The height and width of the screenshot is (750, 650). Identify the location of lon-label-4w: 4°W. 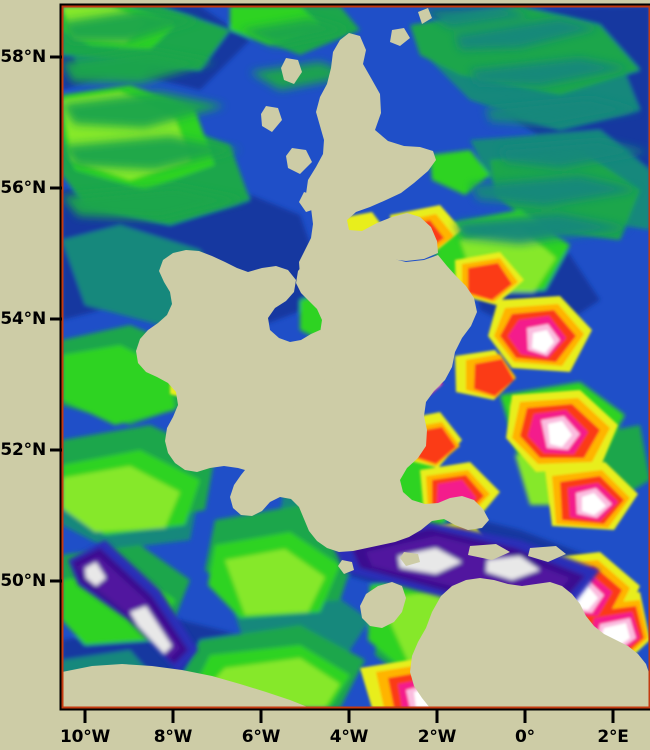
(349, 737).